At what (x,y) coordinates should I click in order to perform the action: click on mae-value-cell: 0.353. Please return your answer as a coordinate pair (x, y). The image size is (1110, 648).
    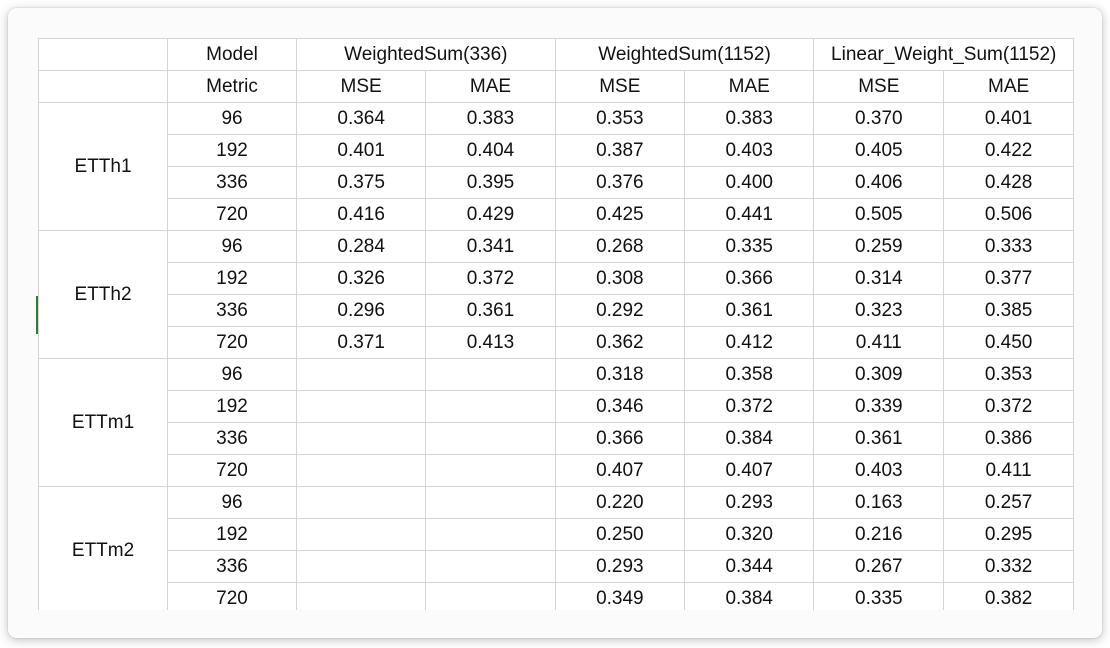
    Looking at the image, I should click on (1008, 374).